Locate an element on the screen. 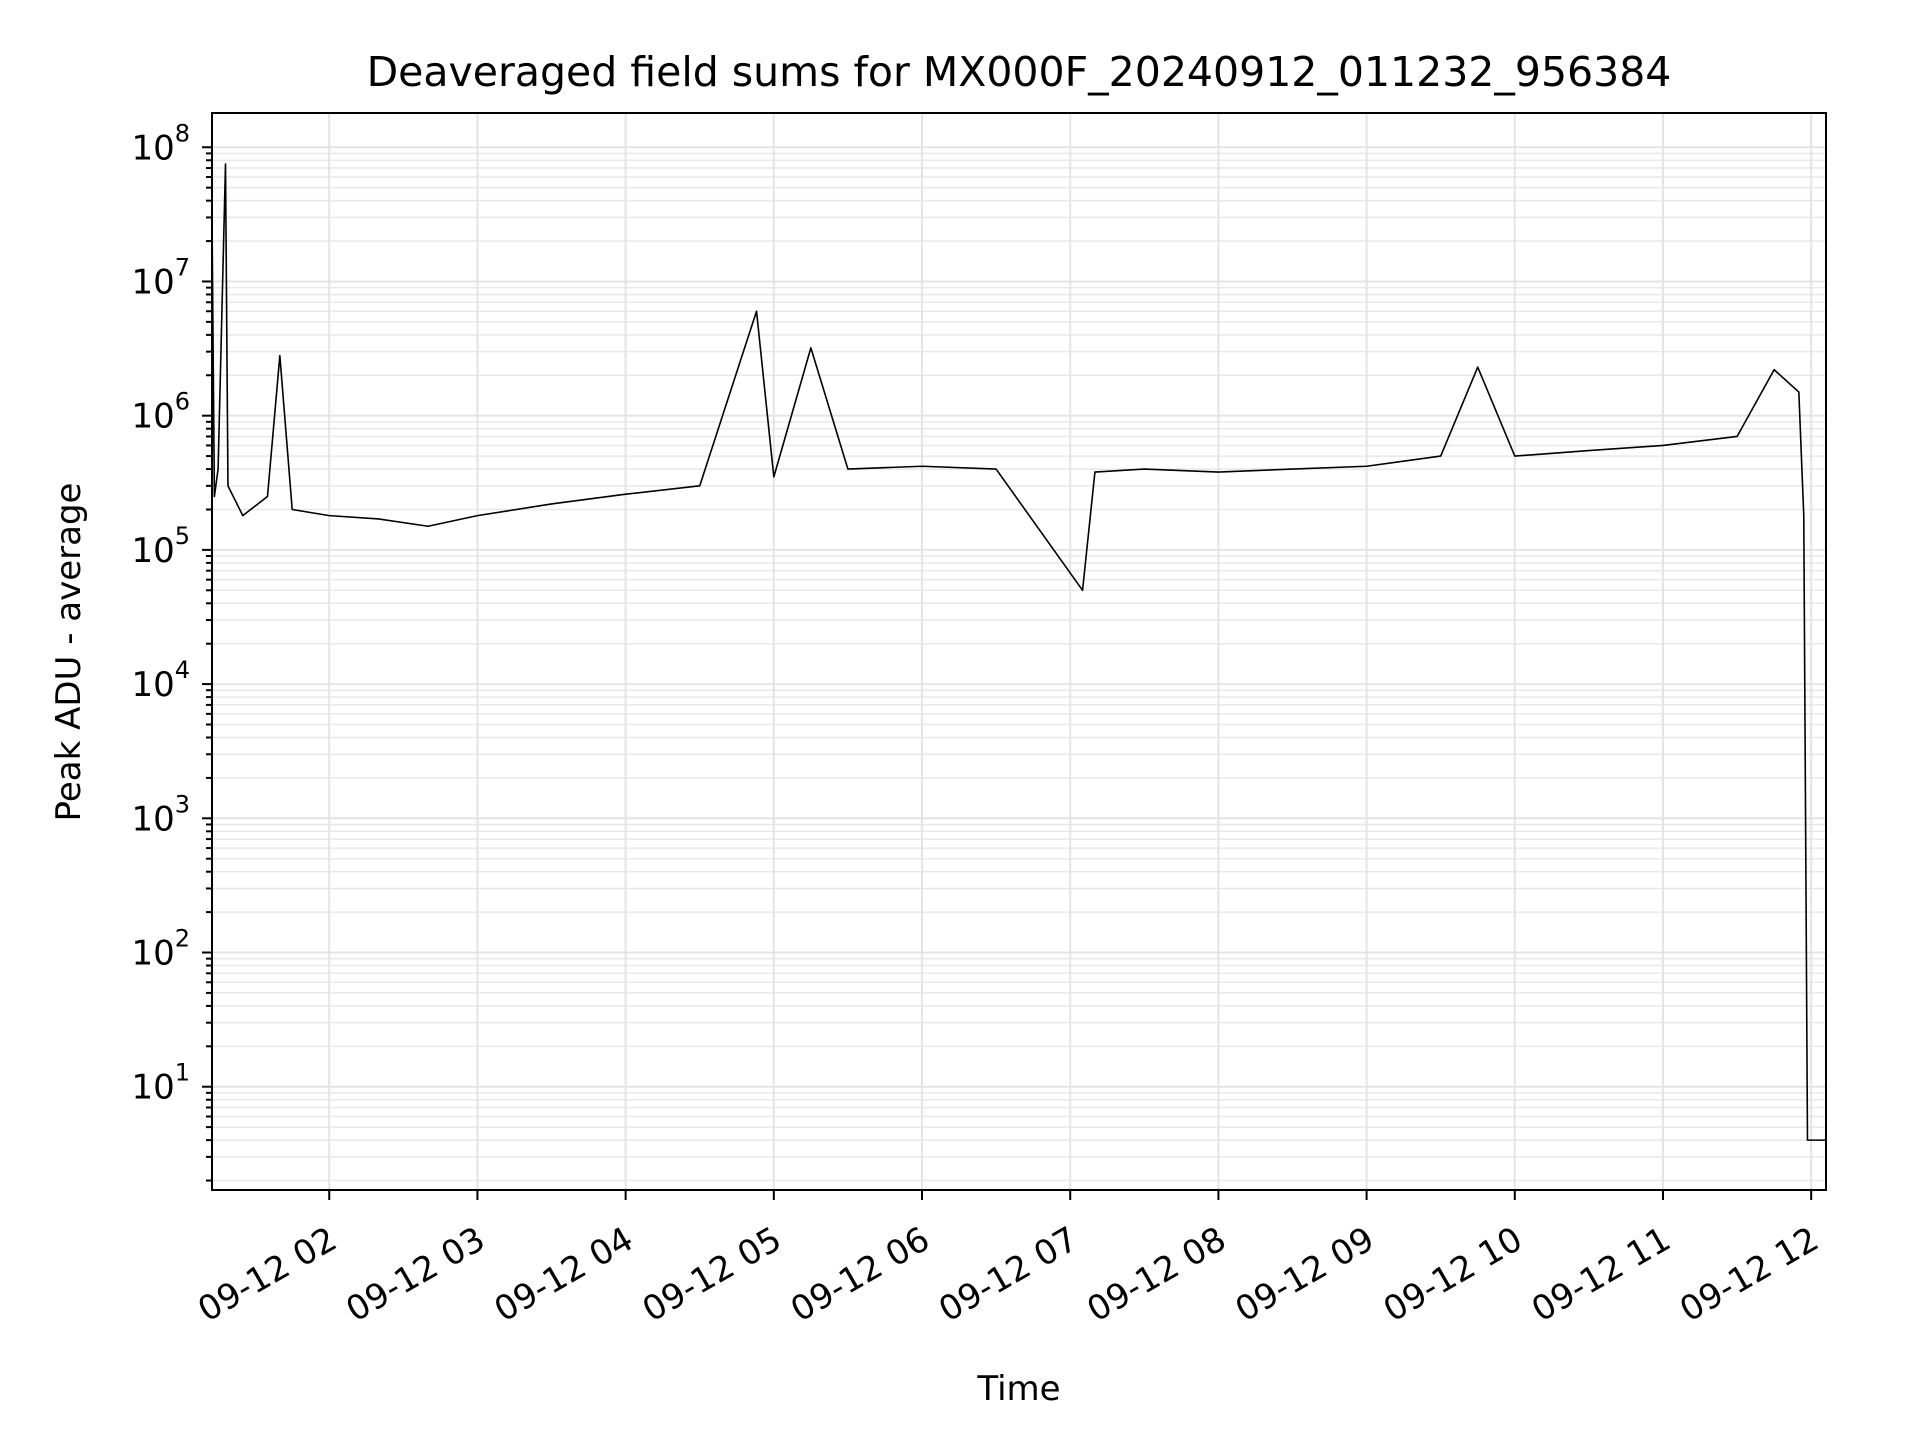  y-tick-exponent: 3 is located at coordinates (182, 804).